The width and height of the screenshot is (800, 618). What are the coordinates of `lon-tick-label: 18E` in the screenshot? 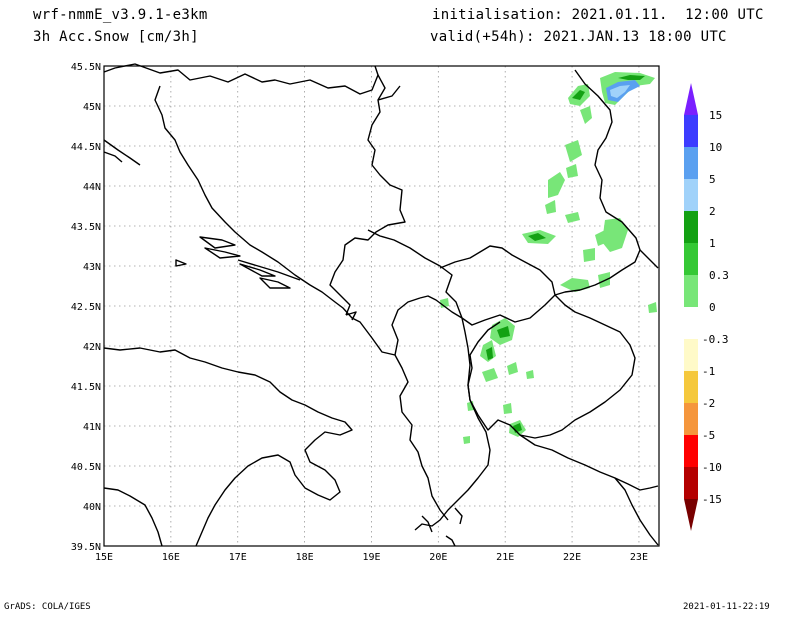 It's located at (305, 557).